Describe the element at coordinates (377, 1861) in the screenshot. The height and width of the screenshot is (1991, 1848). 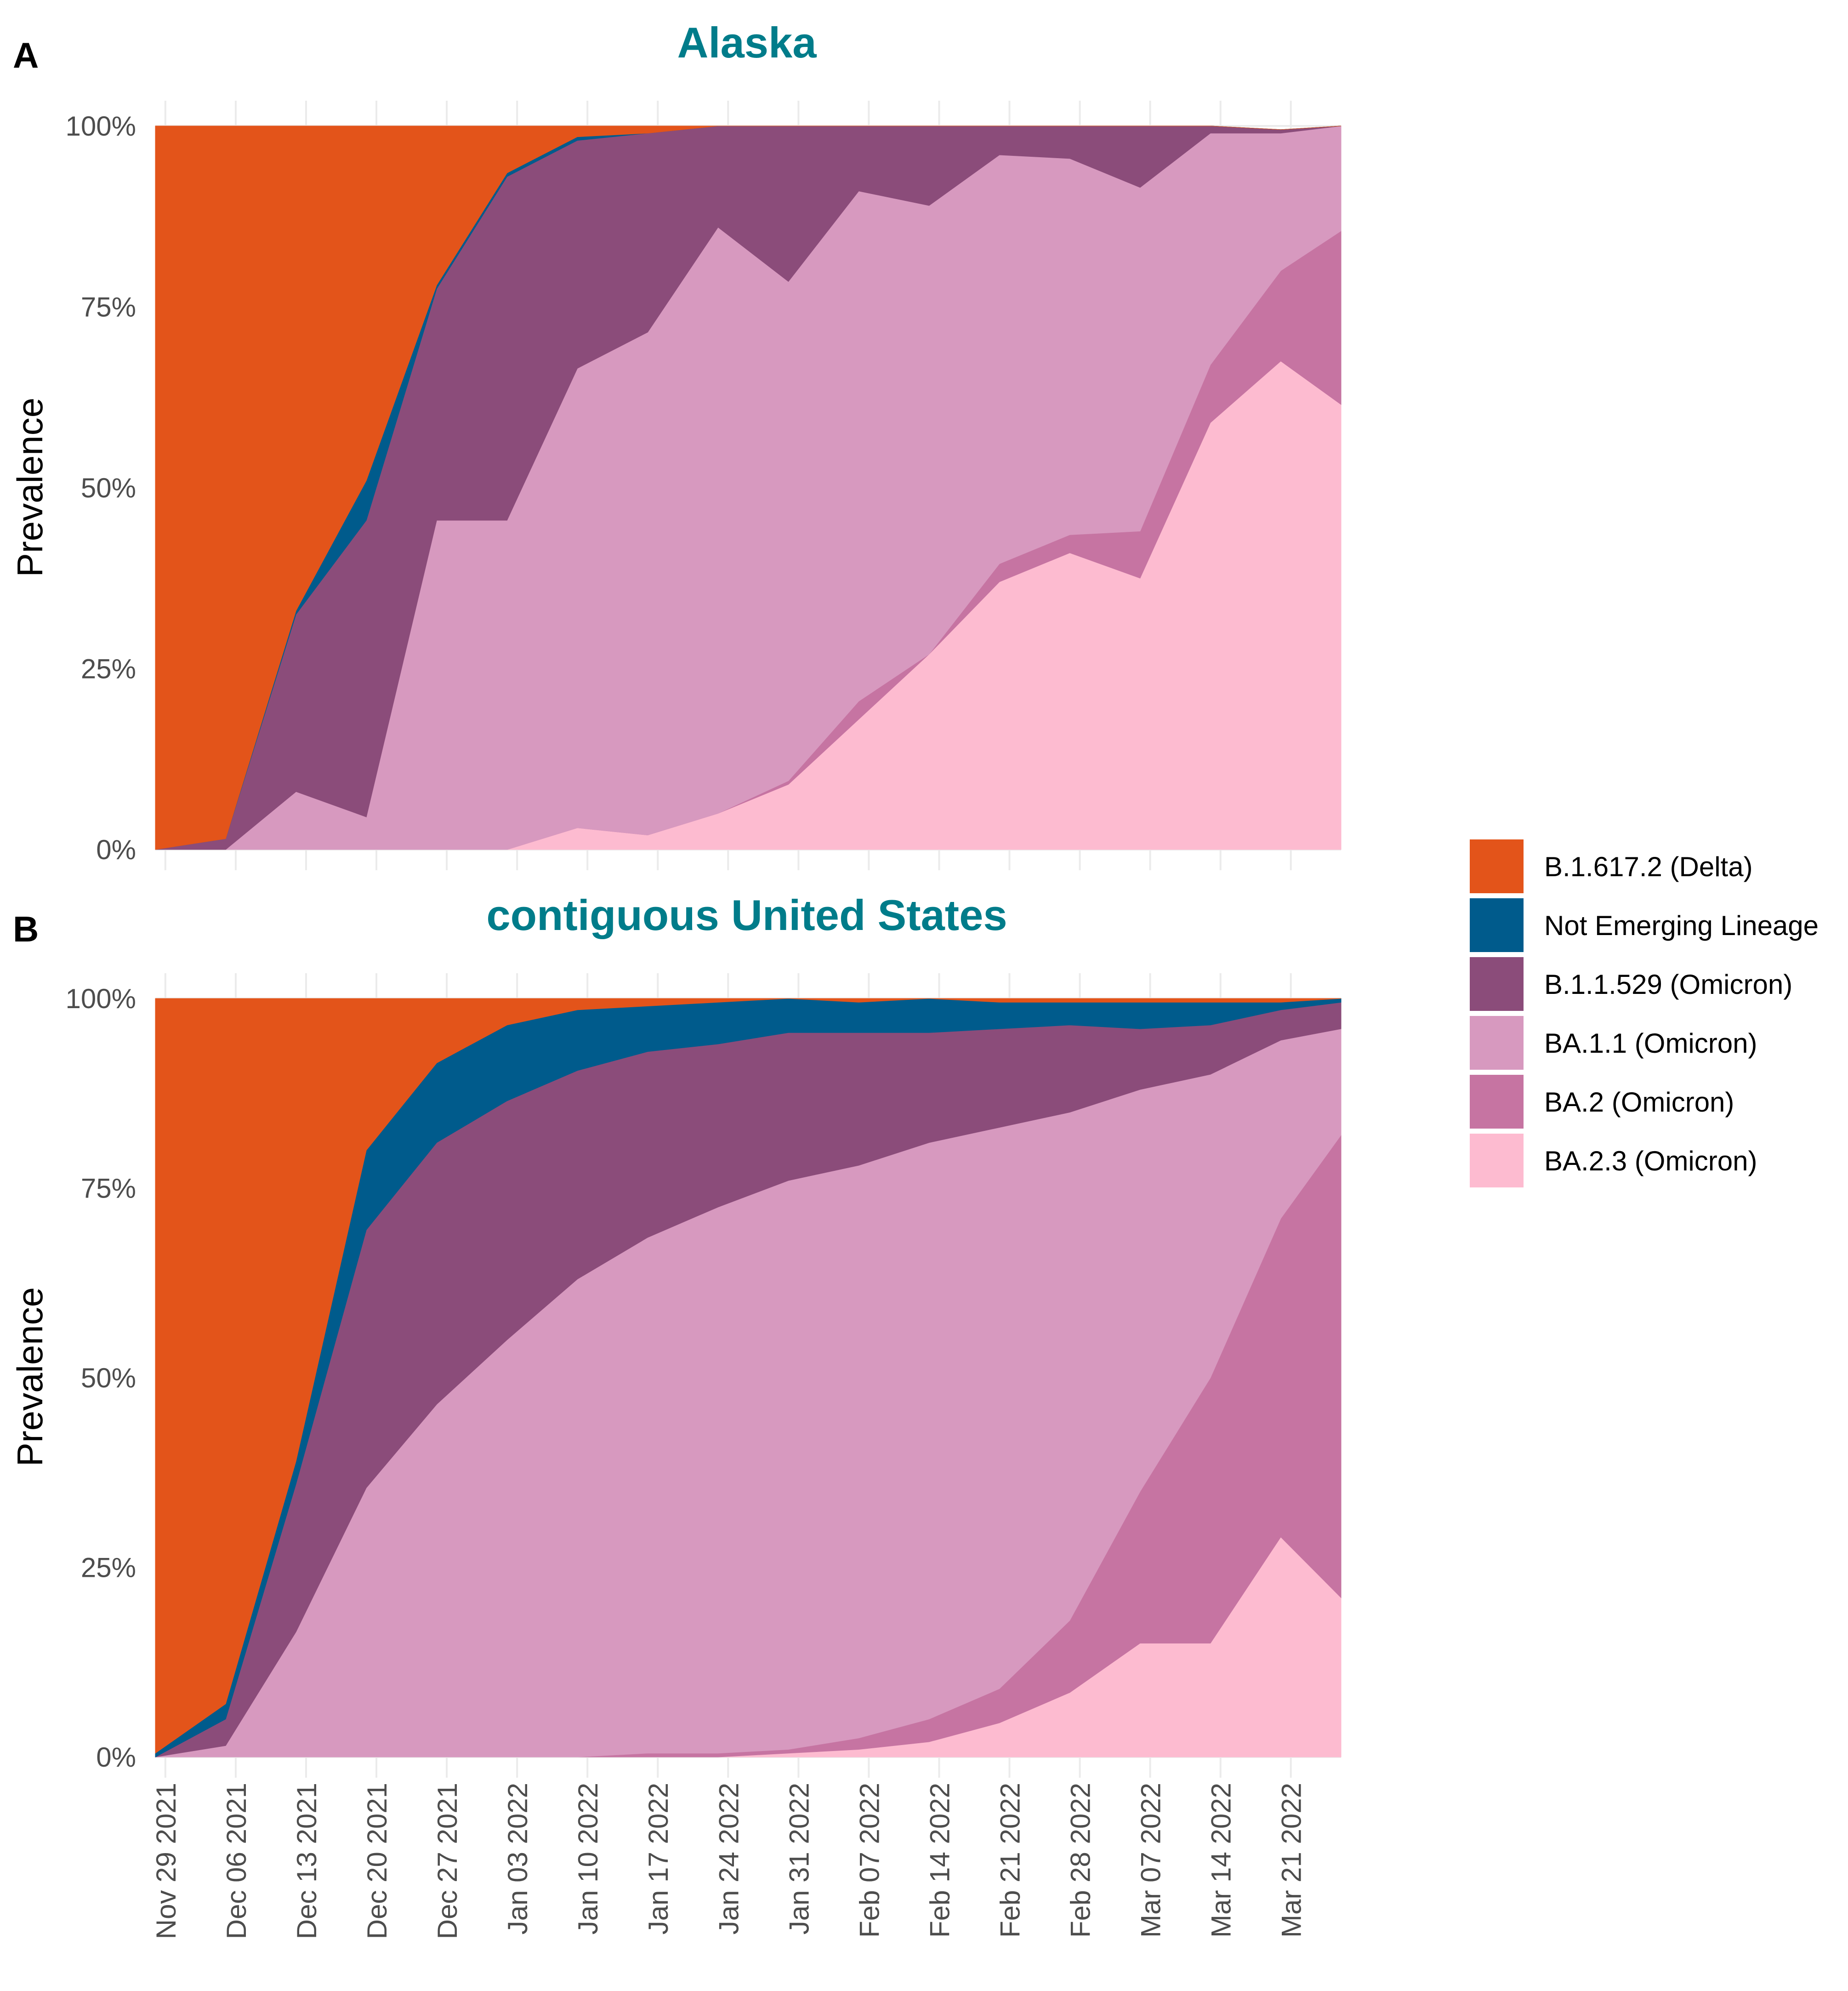
I see `x-tick-label: Dec 20 2021` at that location.